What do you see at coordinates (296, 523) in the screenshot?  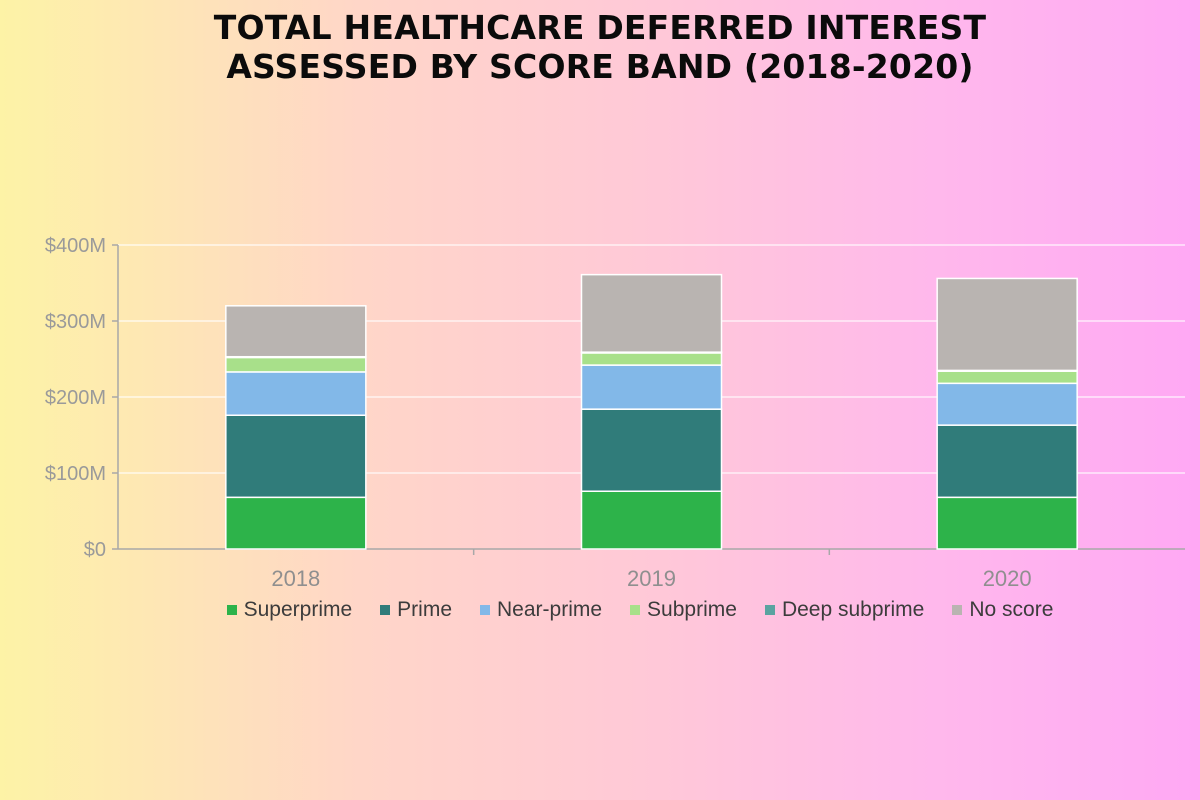 I see `bar-superprime-2018` at bounding box center [296, 523].